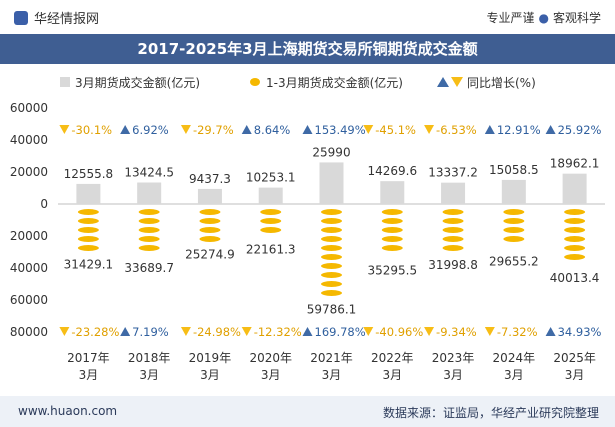  Describe the element at coordinates (272, 130) in the screenshot. I see `yoy-label: 8.64%` at that location.